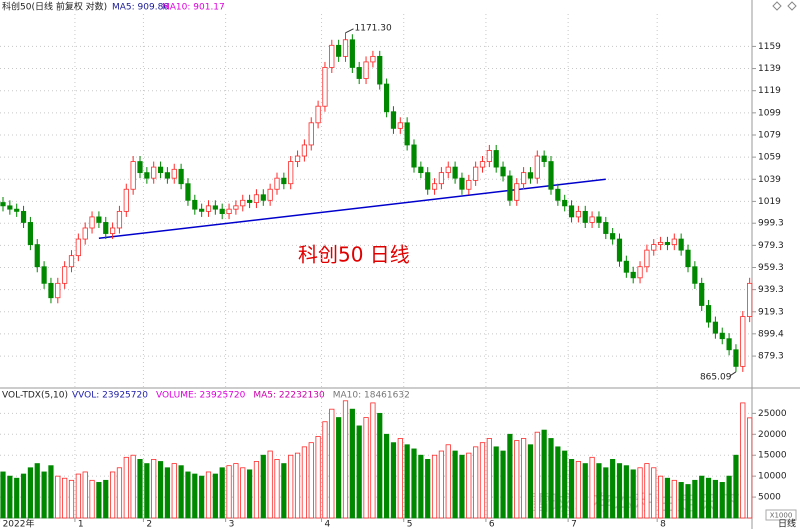  What do you see at coordinates (232, 524) in the screenshot?
I see `x-tick-label: 3` at bounding box center [232, 524].